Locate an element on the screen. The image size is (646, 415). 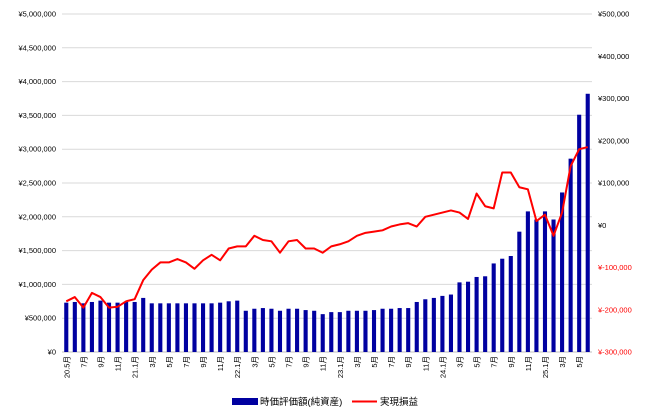
x-tick-label: 21.1月 is located at coordinates (135, 367).